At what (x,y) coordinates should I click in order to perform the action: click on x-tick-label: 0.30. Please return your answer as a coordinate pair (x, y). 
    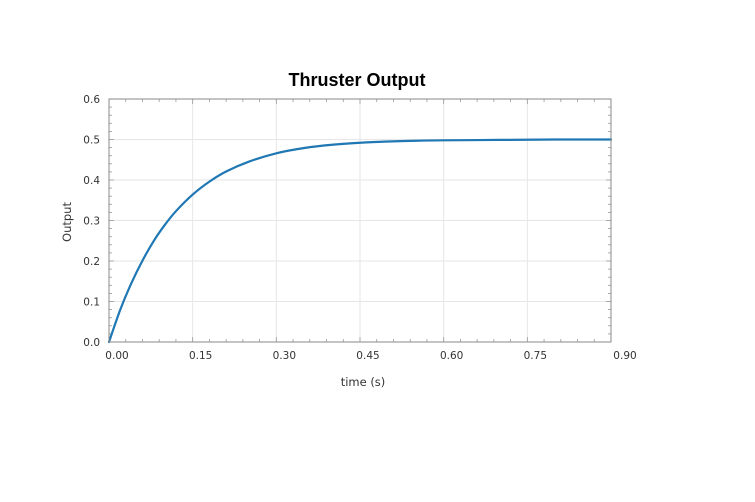
    Looking at the image, I should click on (284, 356).